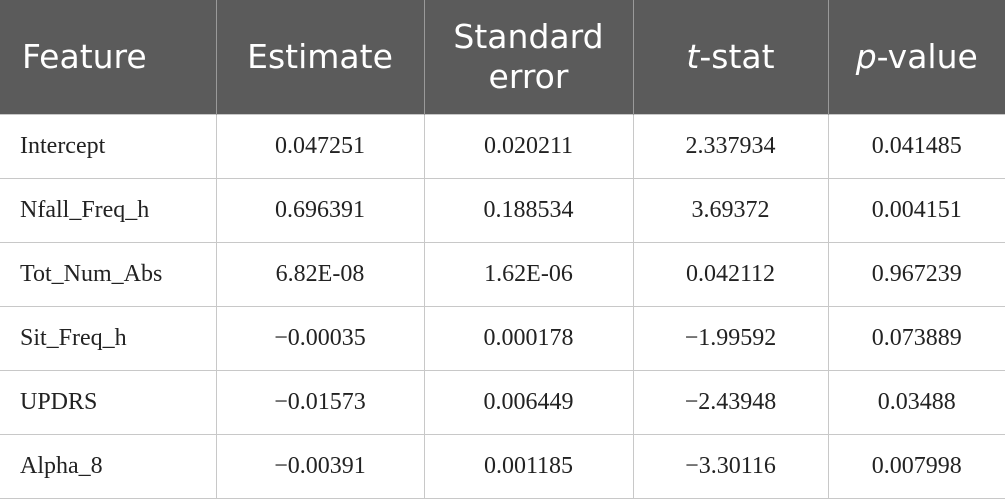 The width and height of the screenshot is (1005, 502). What do you see at coordinates (693, 56) in the screenshot?
I see `header-italic: t` at bounding box center [693, 56].